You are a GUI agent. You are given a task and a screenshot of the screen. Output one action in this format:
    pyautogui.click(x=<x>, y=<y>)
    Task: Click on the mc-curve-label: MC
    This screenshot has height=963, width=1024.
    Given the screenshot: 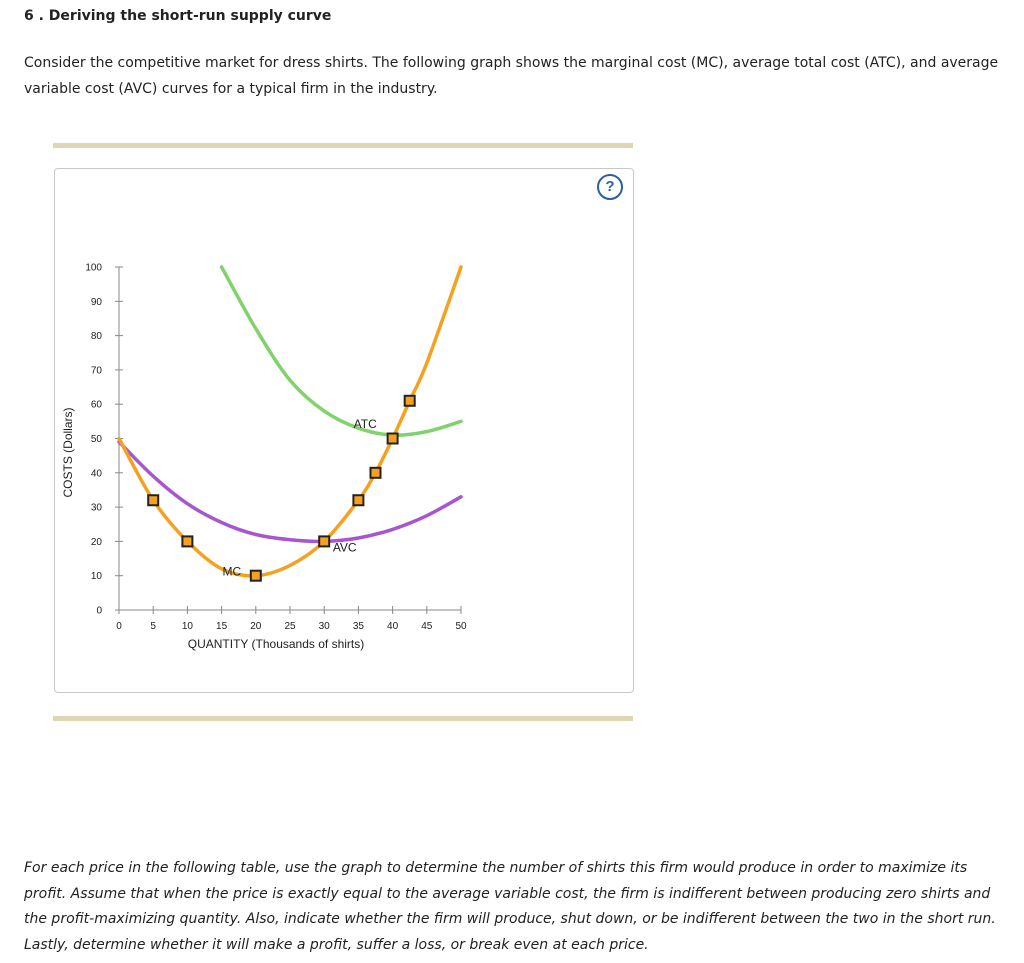 What is the action you would take?
    pyautogui.click(x=232, y=572)
    